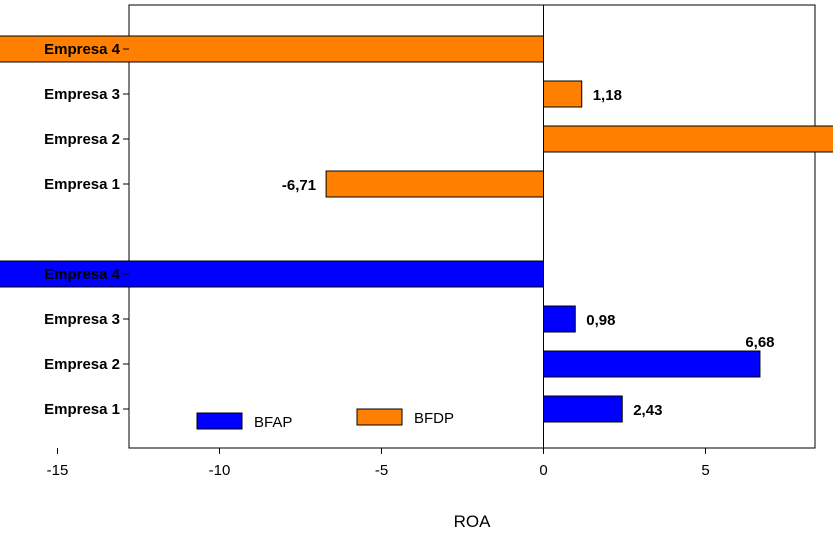 The height and width of the screenshot is (537, 833). I want to click on x-axis-ticks: -25-20-15-10-5051015, so click(378, 463).